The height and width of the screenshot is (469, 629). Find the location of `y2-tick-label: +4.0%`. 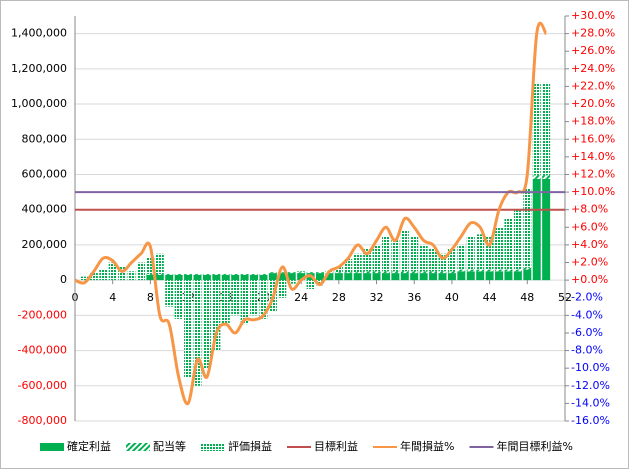

y2-tick-label: +4.0% is located at coordinates (589, 244).